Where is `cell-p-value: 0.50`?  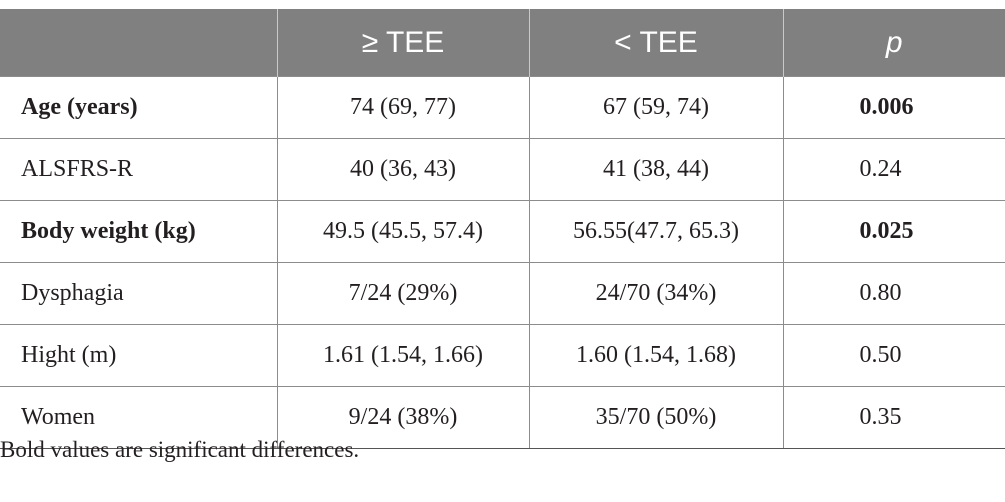 cell-p-value: 0.50 is located at coordinates (893, 355).